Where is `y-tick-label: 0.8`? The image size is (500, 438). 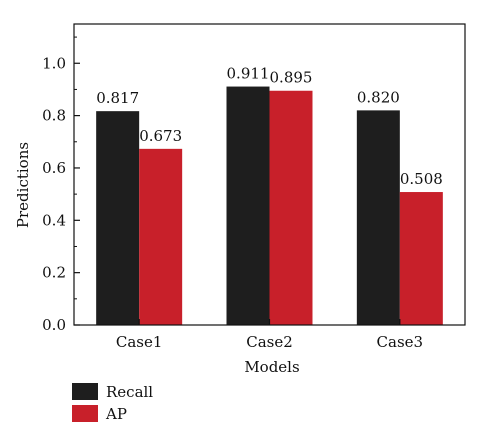 y-tick-label: 0.8 is located at coordinates (54, 116).